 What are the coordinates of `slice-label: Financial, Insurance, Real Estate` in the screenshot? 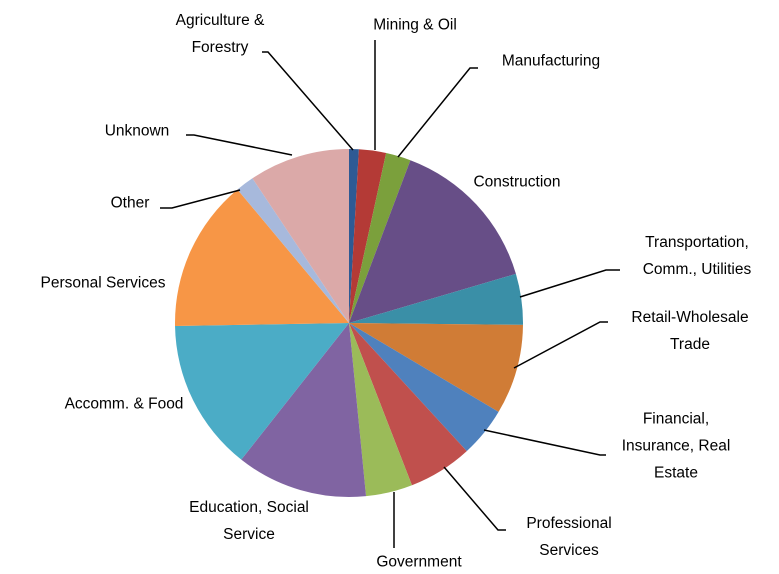 It's located at (676, 446).